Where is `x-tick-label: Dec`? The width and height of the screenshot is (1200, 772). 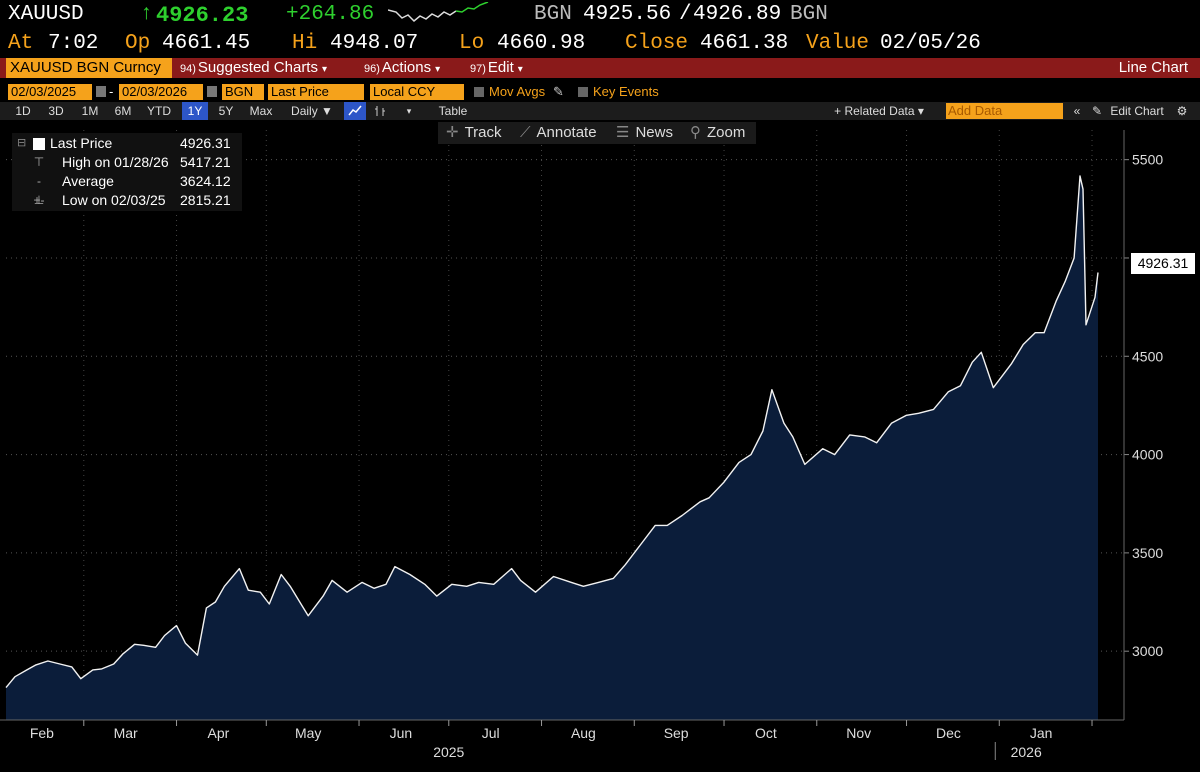 x-tick-label: Dec is located at coordinates (948, 733).